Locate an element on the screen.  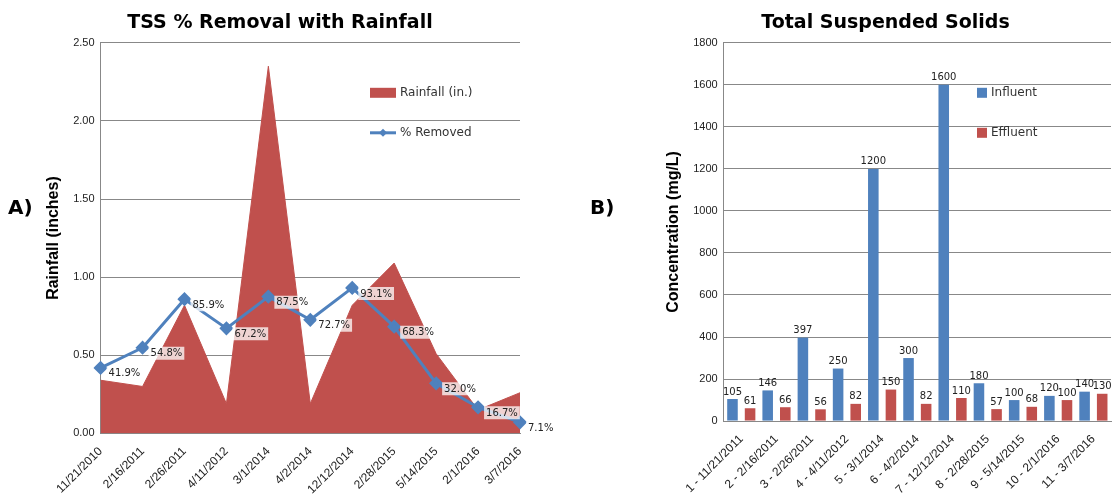
y-tick-label: 1200 is located at coordinates (705, 167).